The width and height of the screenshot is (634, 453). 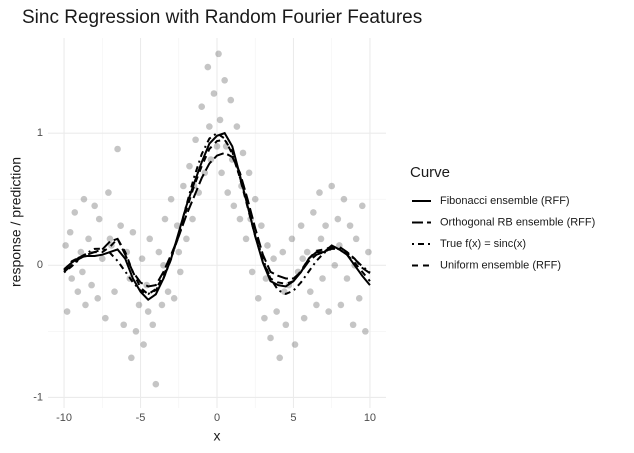 What do you see at coordinates (505, 201) in the screenshot?
I see `legend-label: Fibonacci ensemble (RFF)` at bounding box center [505, 201].